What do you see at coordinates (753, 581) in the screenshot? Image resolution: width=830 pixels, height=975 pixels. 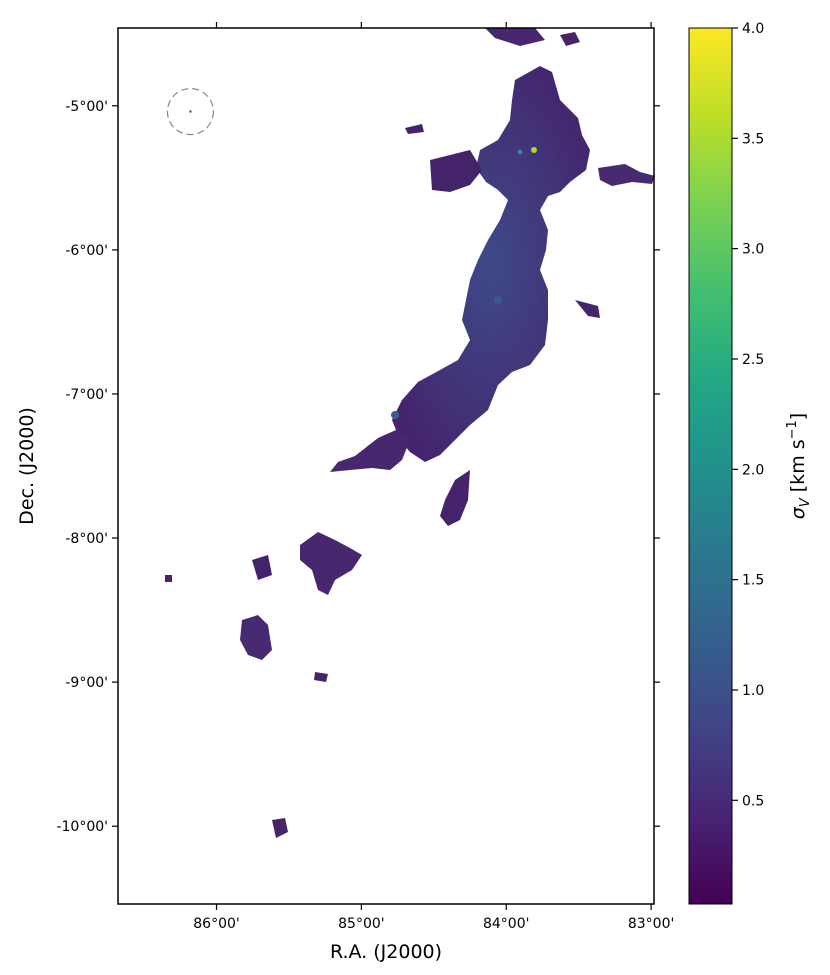 I see `colorbar-tick-label: 1.5` at bounding box center [753, 581].